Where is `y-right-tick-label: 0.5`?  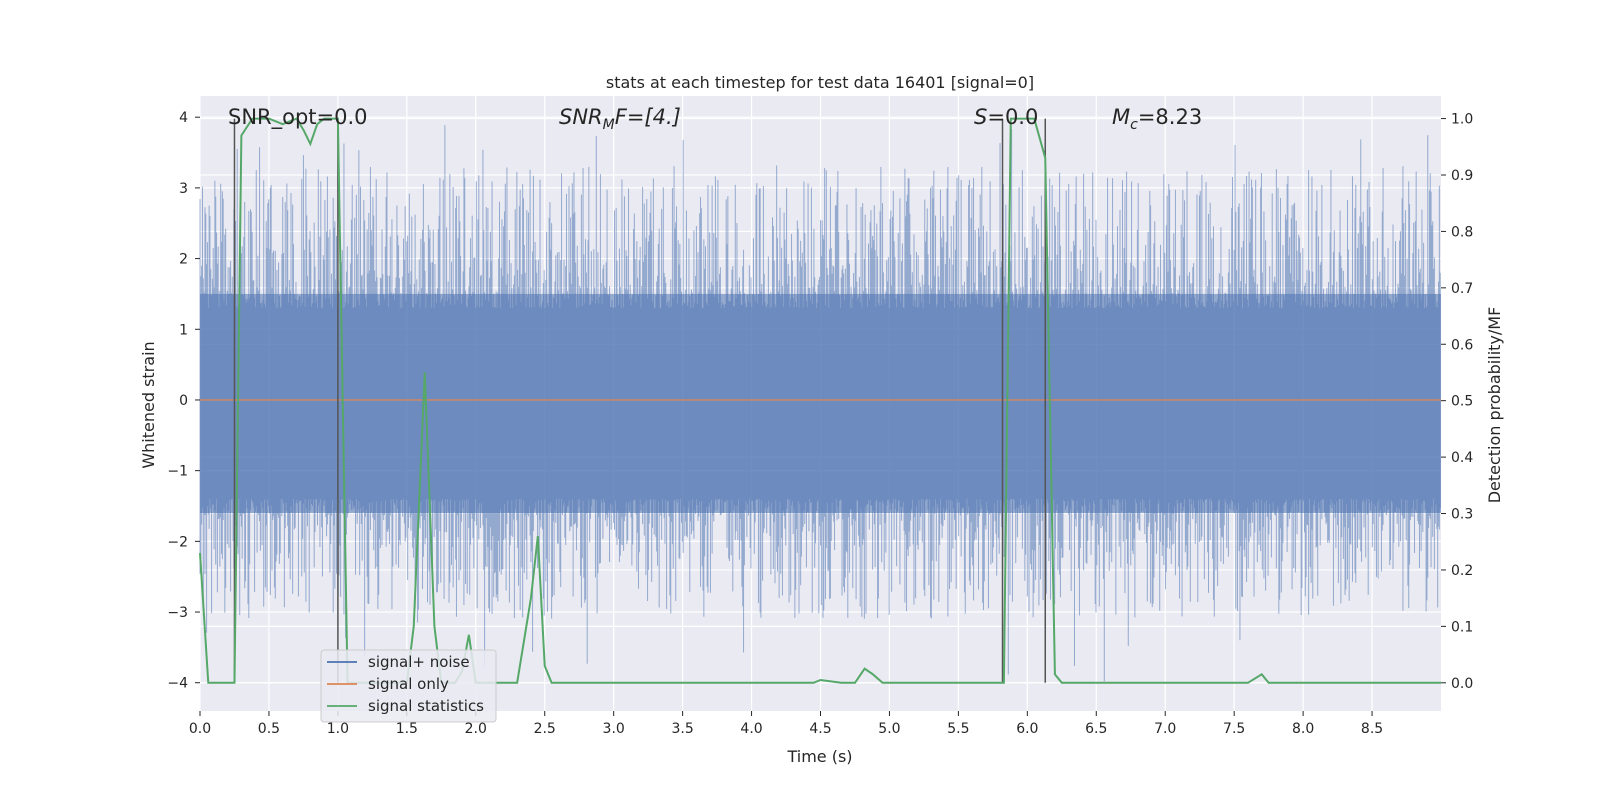
y-right-tick-label: 0.5 is located at coordinates (1462, 402).